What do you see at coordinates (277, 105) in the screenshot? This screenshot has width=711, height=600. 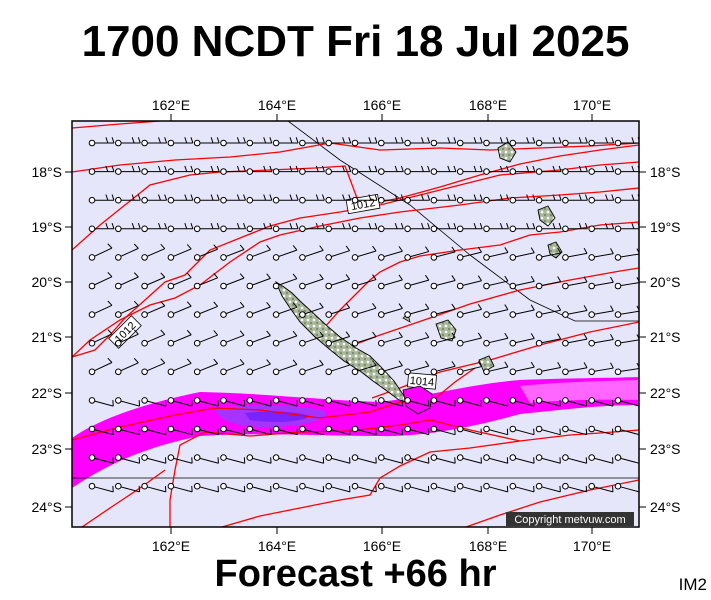 I see `lon-label-top-164: 164°E` at bounding box center [277, 105].